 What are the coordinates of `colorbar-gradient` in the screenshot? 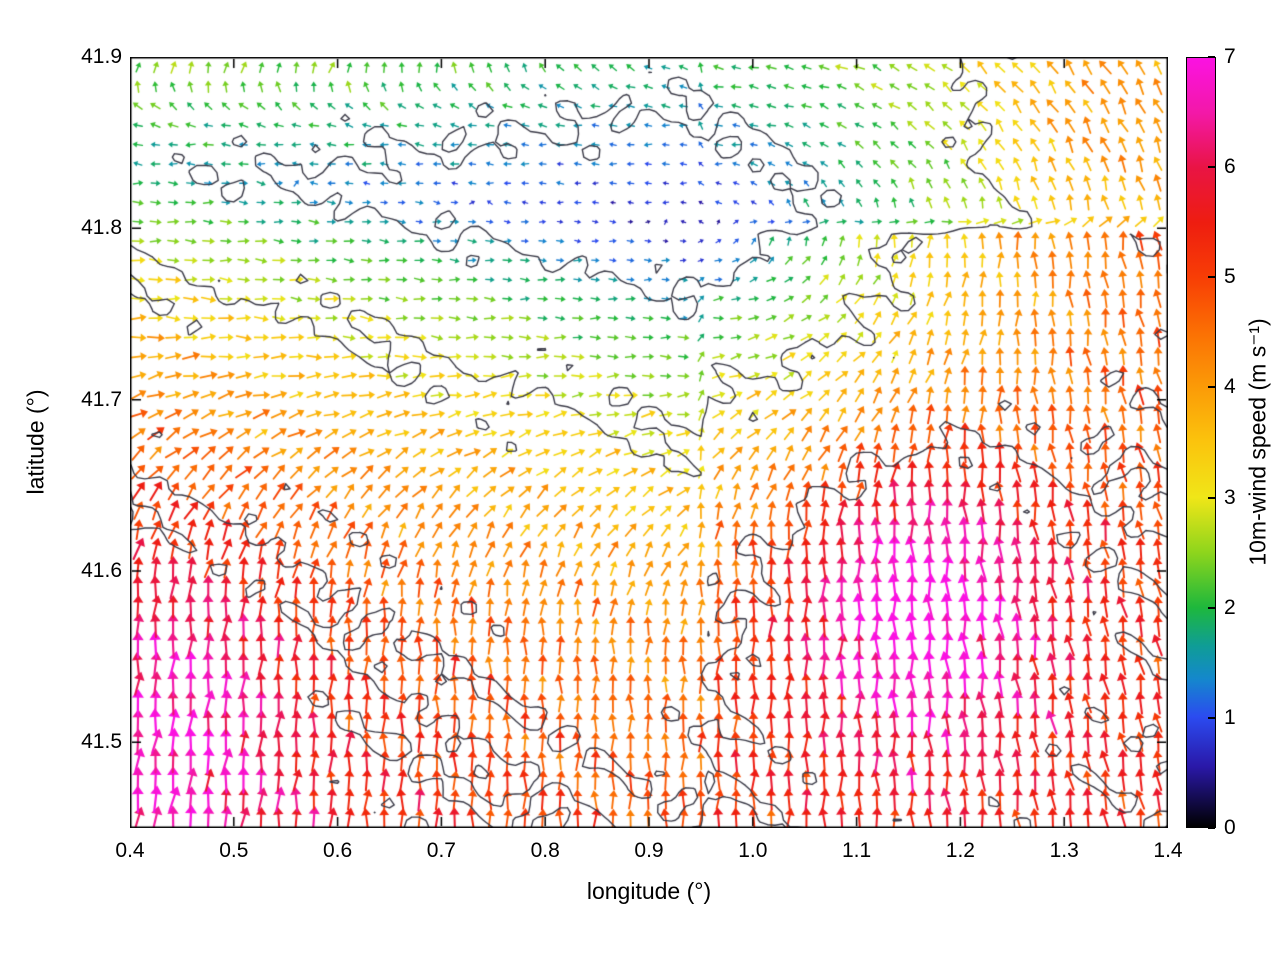 It's located at (1201, 442).